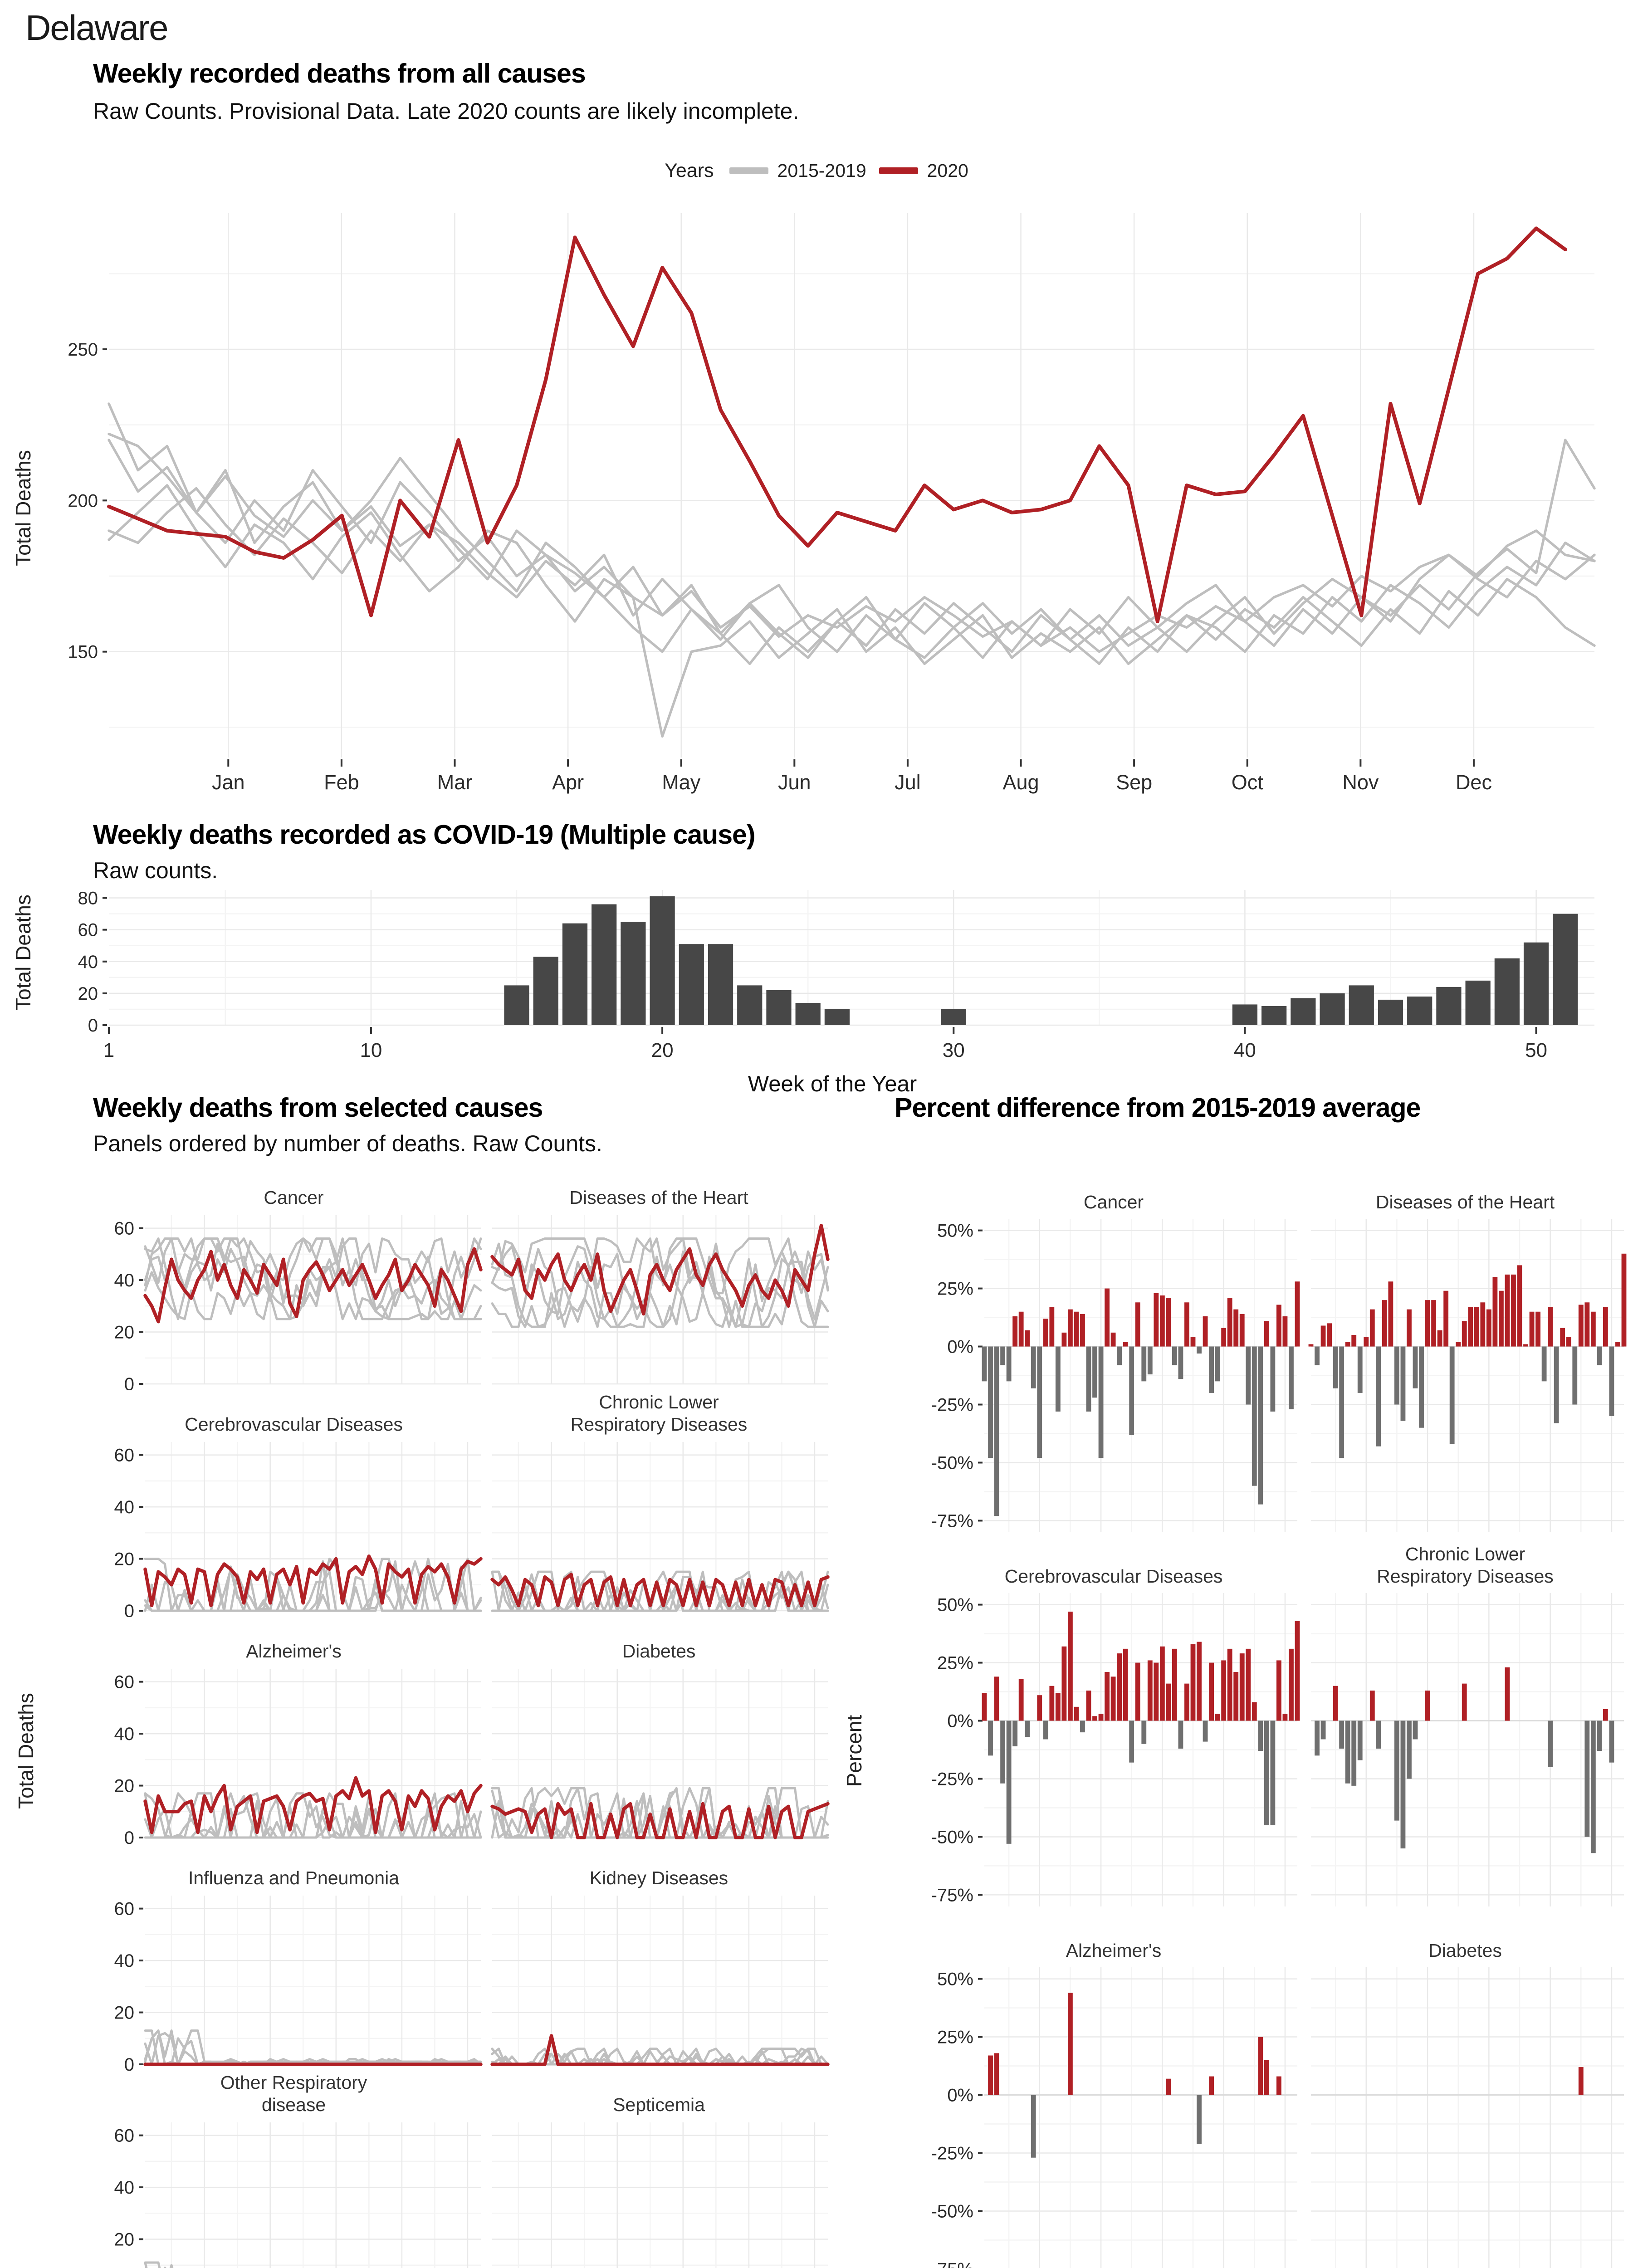 This screenshot has height=2268, width=1633. Describe the element at coordinates (821, 171) in the screenshot. I see `legend-item-label: 2015-2019` at that location.